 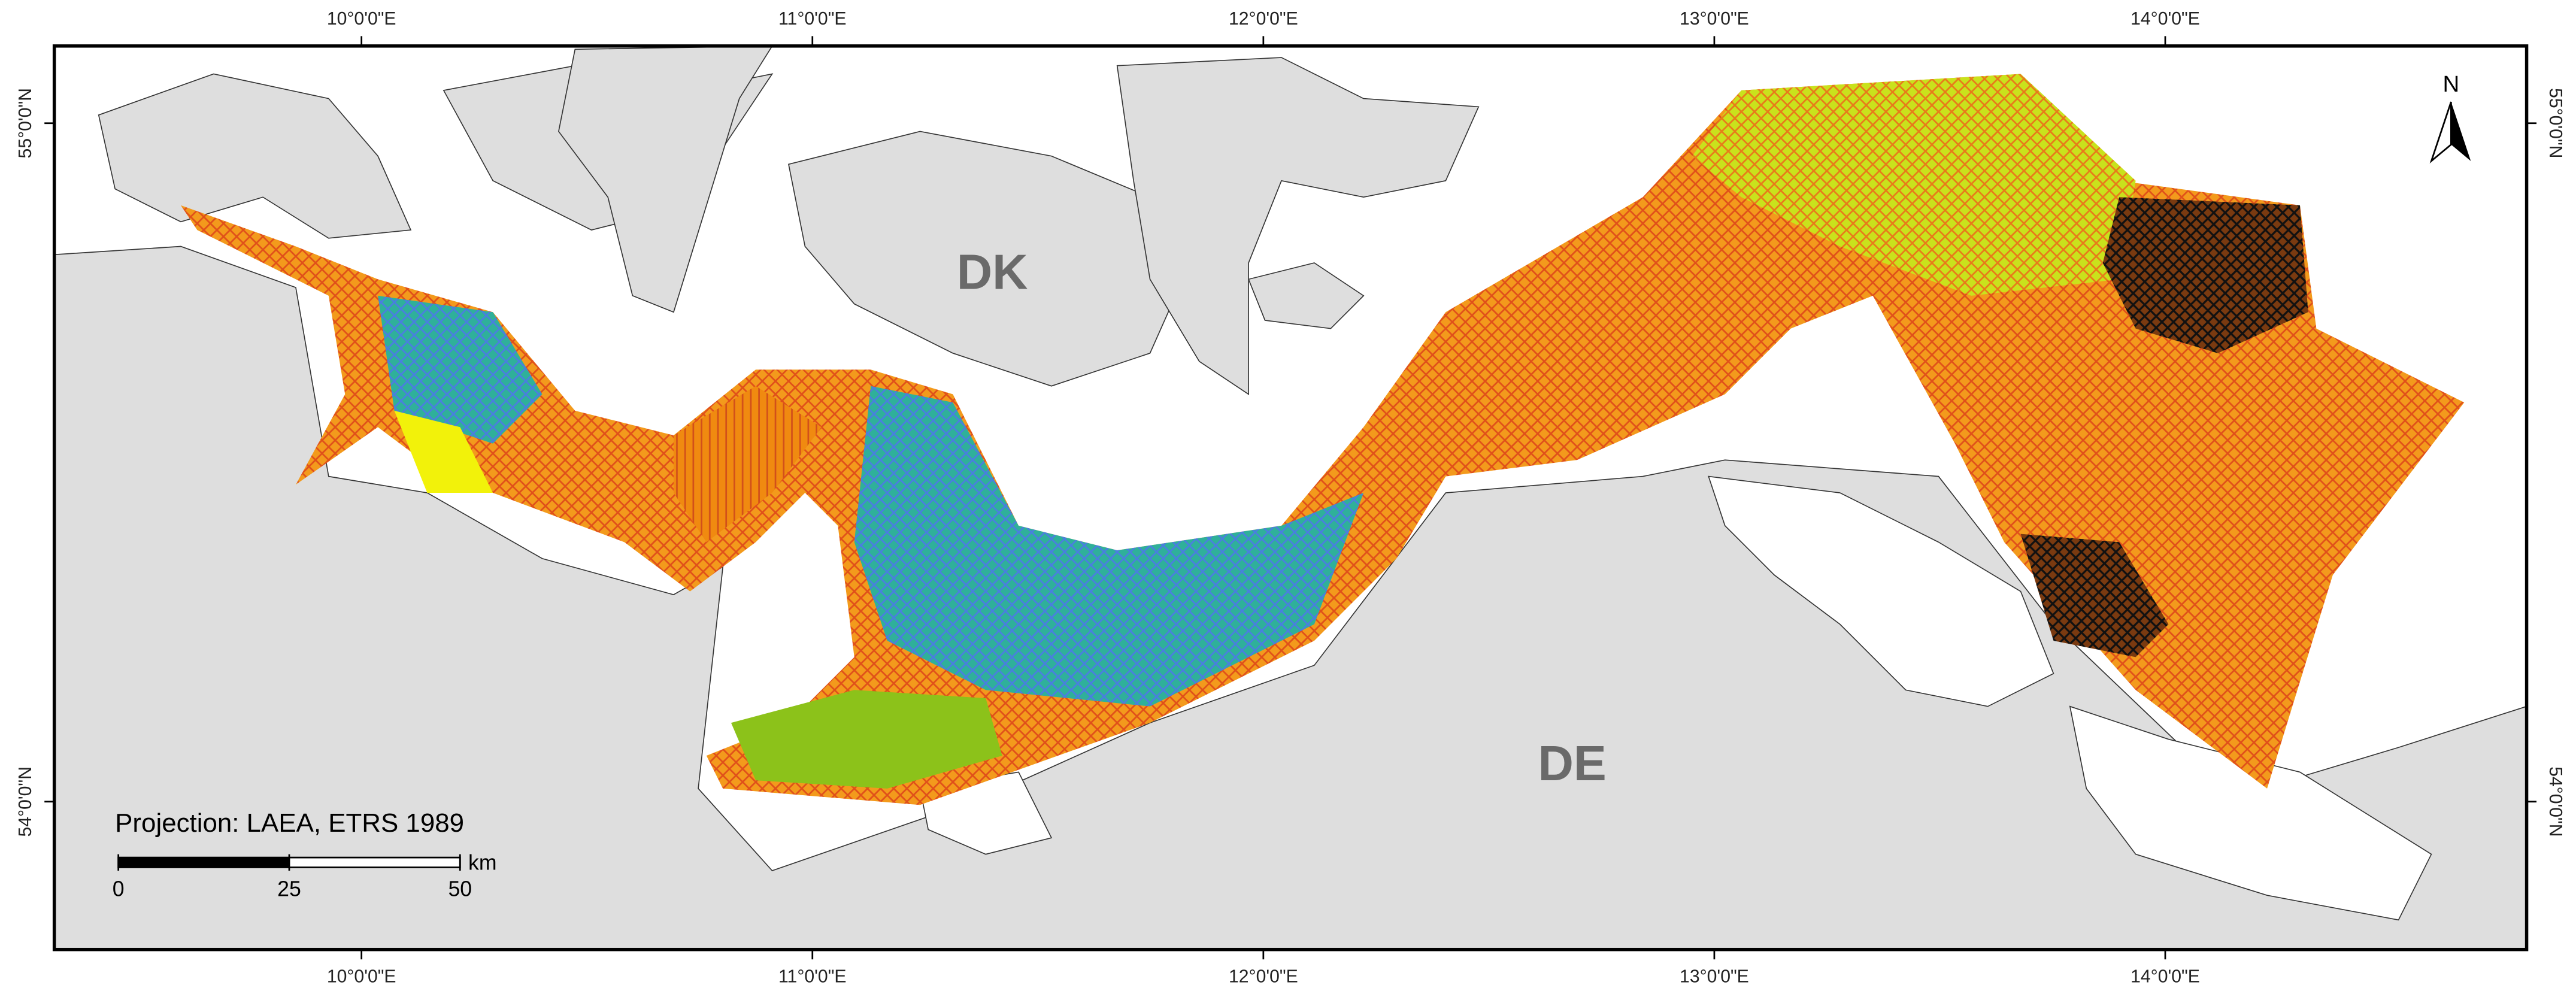 I want to click on scale-unit: km, so click(x=482, y=862).